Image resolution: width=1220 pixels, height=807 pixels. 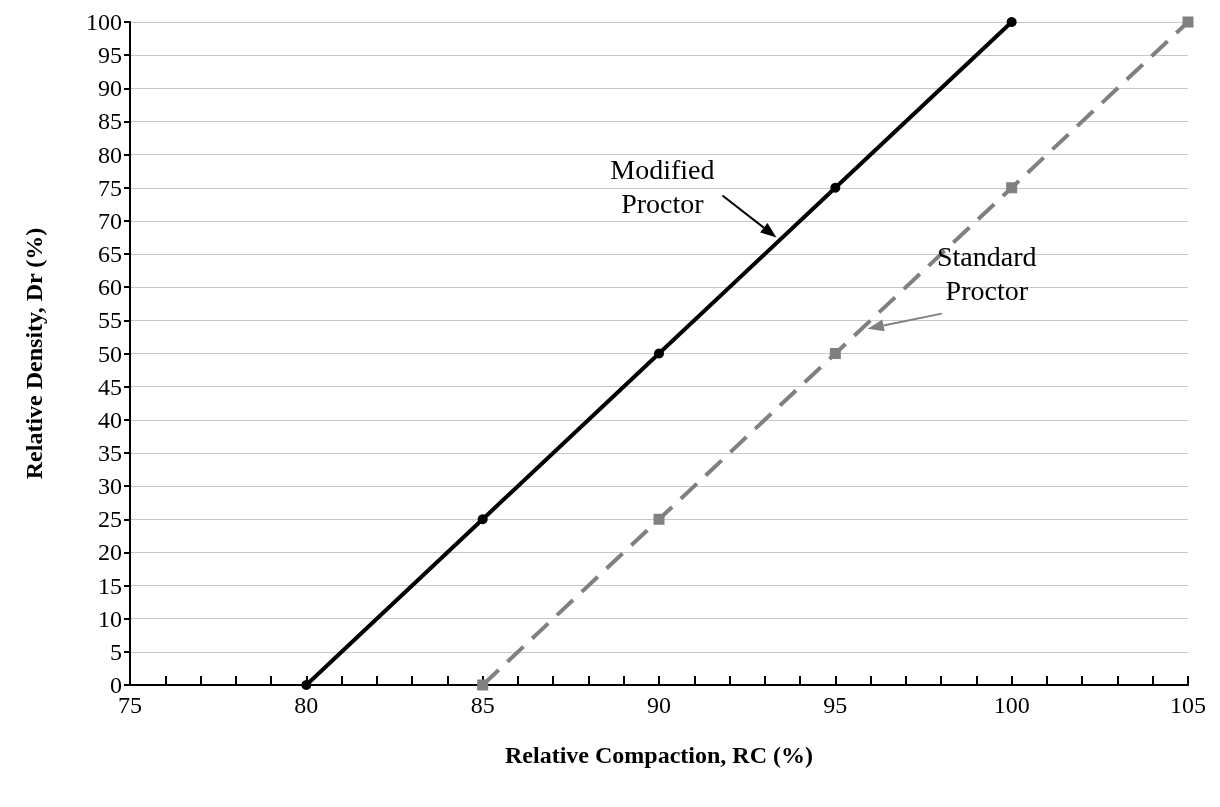 What do you see at coordinates (116, 651) in the screenshot?
I see `y-tick-label: 5` at bounding box center [116, 651].